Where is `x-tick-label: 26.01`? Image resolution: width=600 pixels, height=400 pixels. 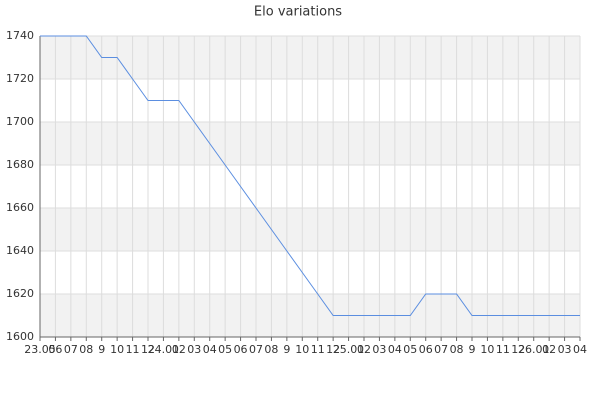 x-tick-label: 26.01 is located at coordinates (534, 349).